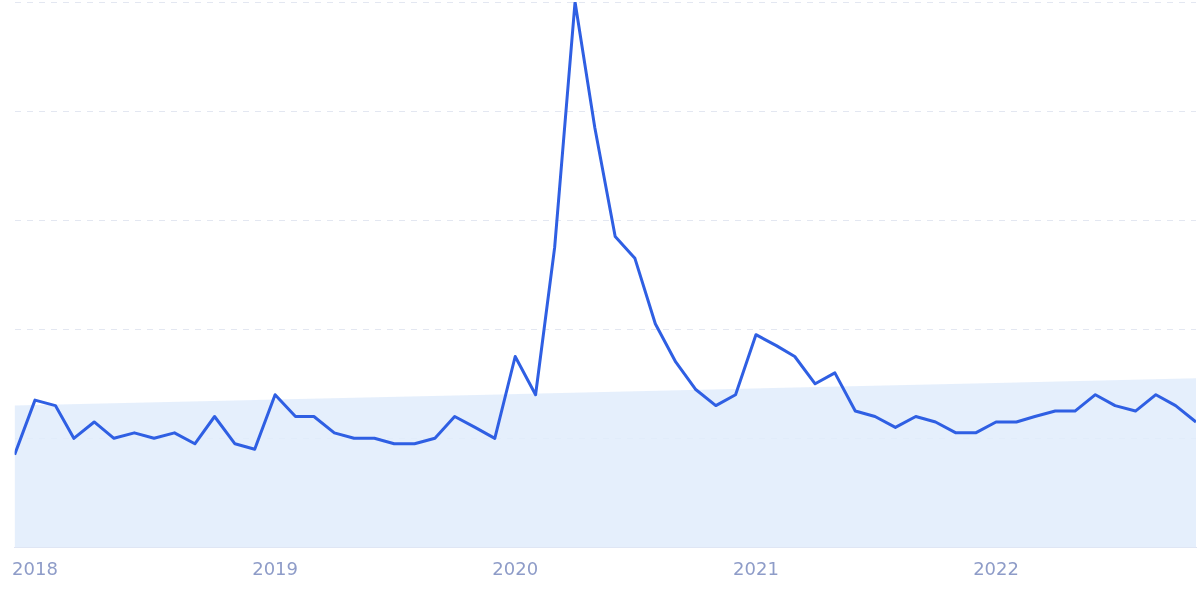  What do you see at coordinates (756, 568) in the screenshot?
I see `x-tick-label: 2021` at bounding box center [756, 568].